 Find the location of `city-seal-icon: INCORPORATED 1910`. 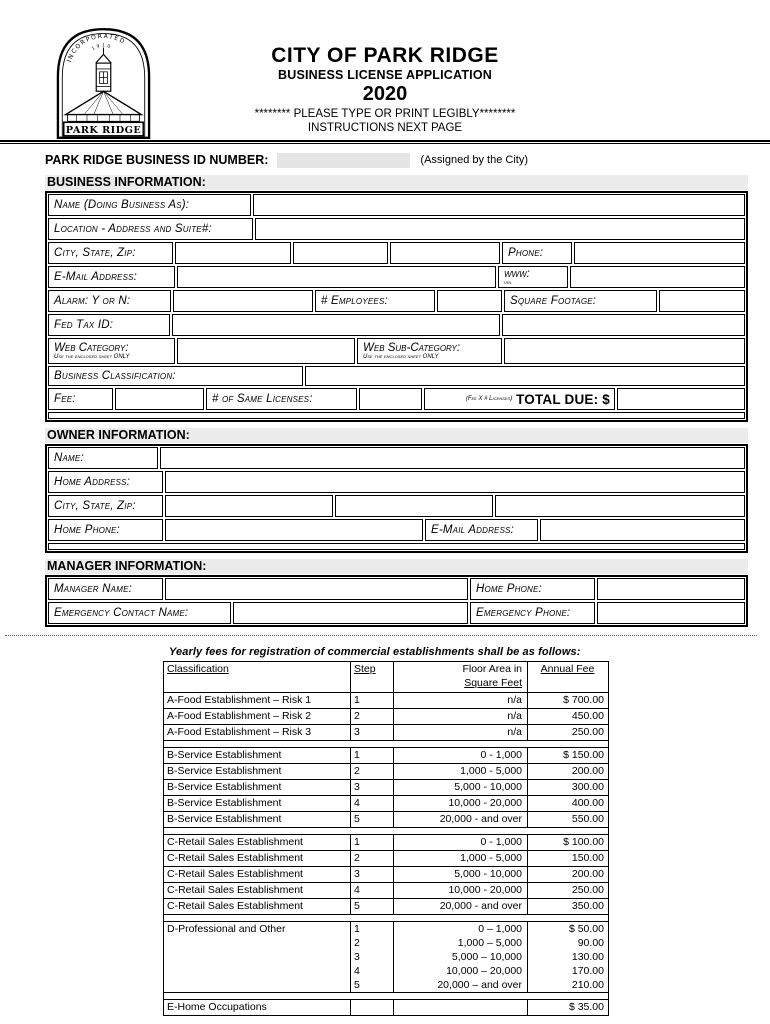

city-seal-icon: INCORPORATED 1910 is located at coordinates (103, 83).